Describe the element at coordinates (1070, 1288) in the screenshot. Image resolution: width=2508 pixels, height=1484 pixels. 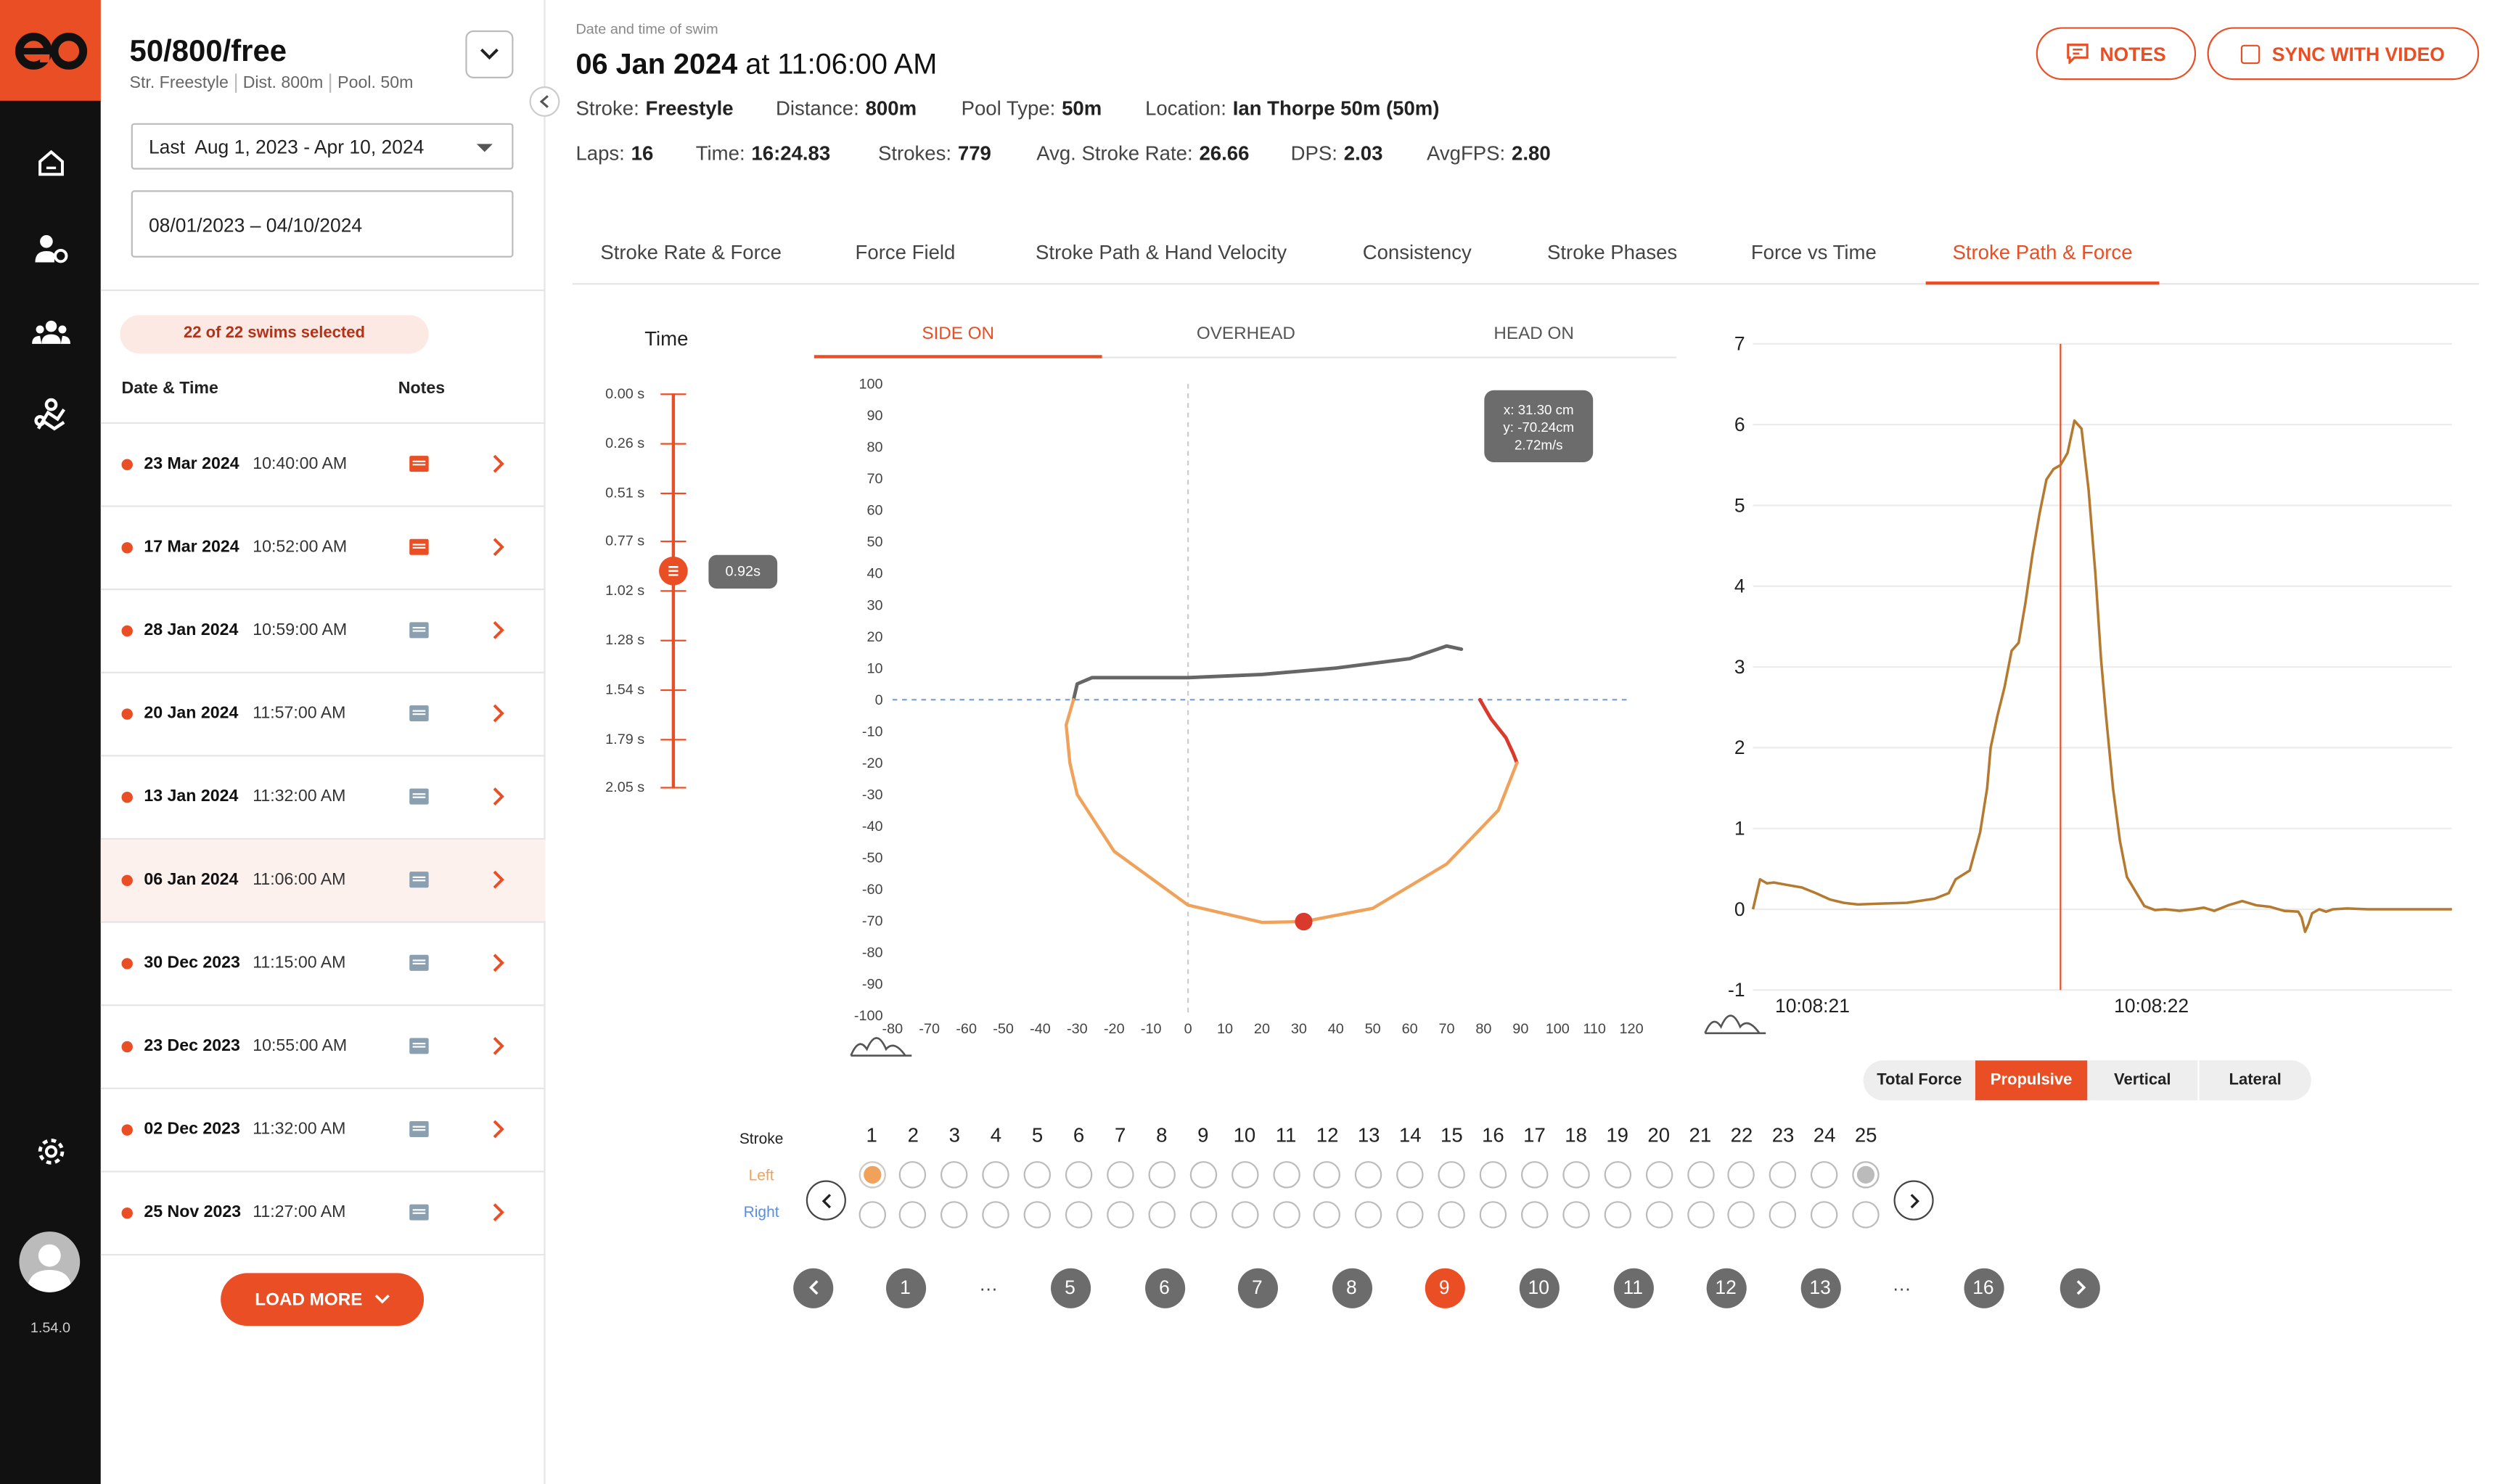
I see `page-button: 5` at that location.